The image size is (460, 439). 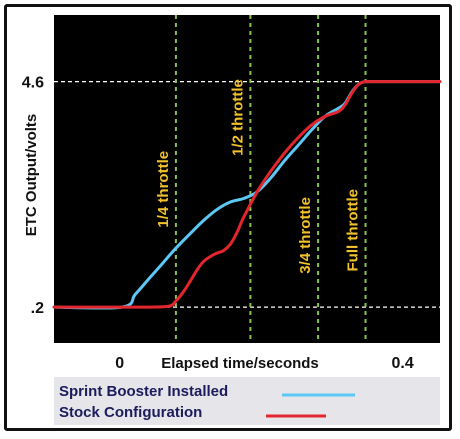 I want to click on x-tick-label-0: 0, so click(x=119, y=363).